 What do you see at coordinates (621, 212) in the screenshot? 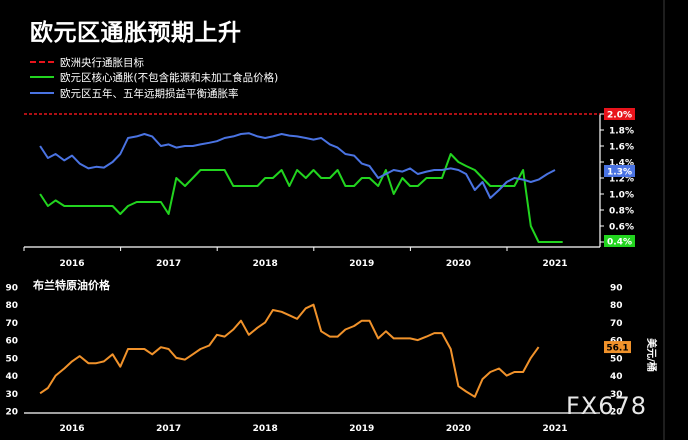
I see `y-tick-label: 0.8%` at bounding box center [621, 212].